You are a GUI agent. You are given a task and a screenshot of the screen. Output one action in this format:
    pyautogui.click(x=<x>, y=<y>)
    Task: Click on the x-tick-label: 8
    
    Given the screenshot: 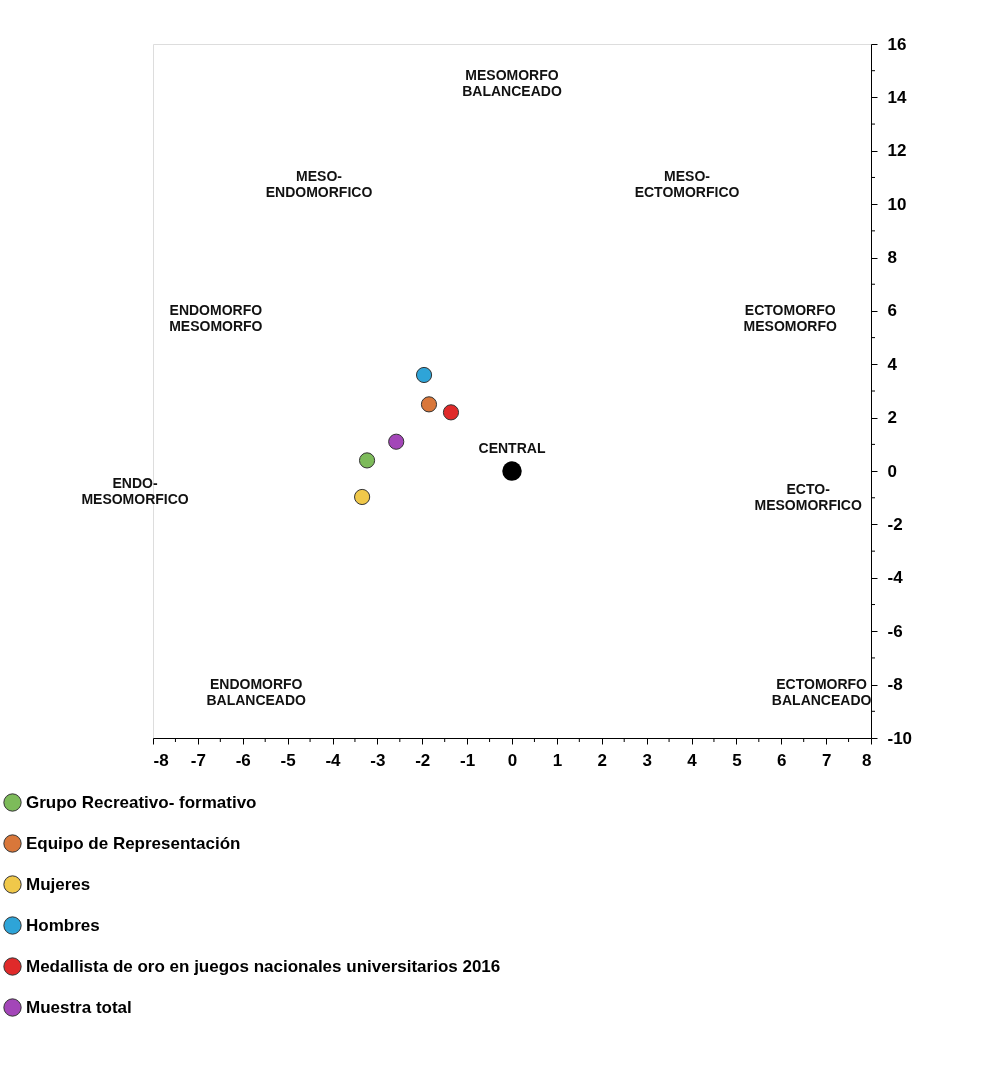 What is the action you would take?
    pyautogui.click(x=867, y=760)
    